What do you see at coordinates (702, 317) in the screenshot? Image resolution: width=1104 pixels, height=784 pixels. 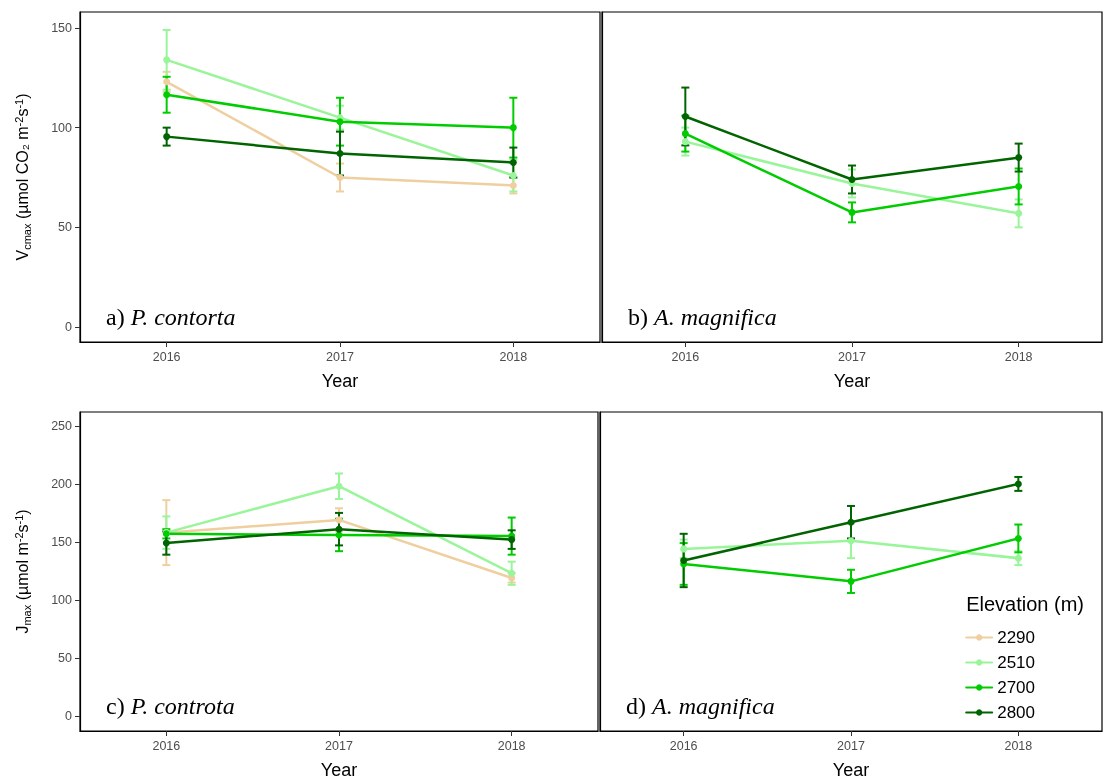 I see `annotation: b) A. magnifica` at bounding box center [702, 317].